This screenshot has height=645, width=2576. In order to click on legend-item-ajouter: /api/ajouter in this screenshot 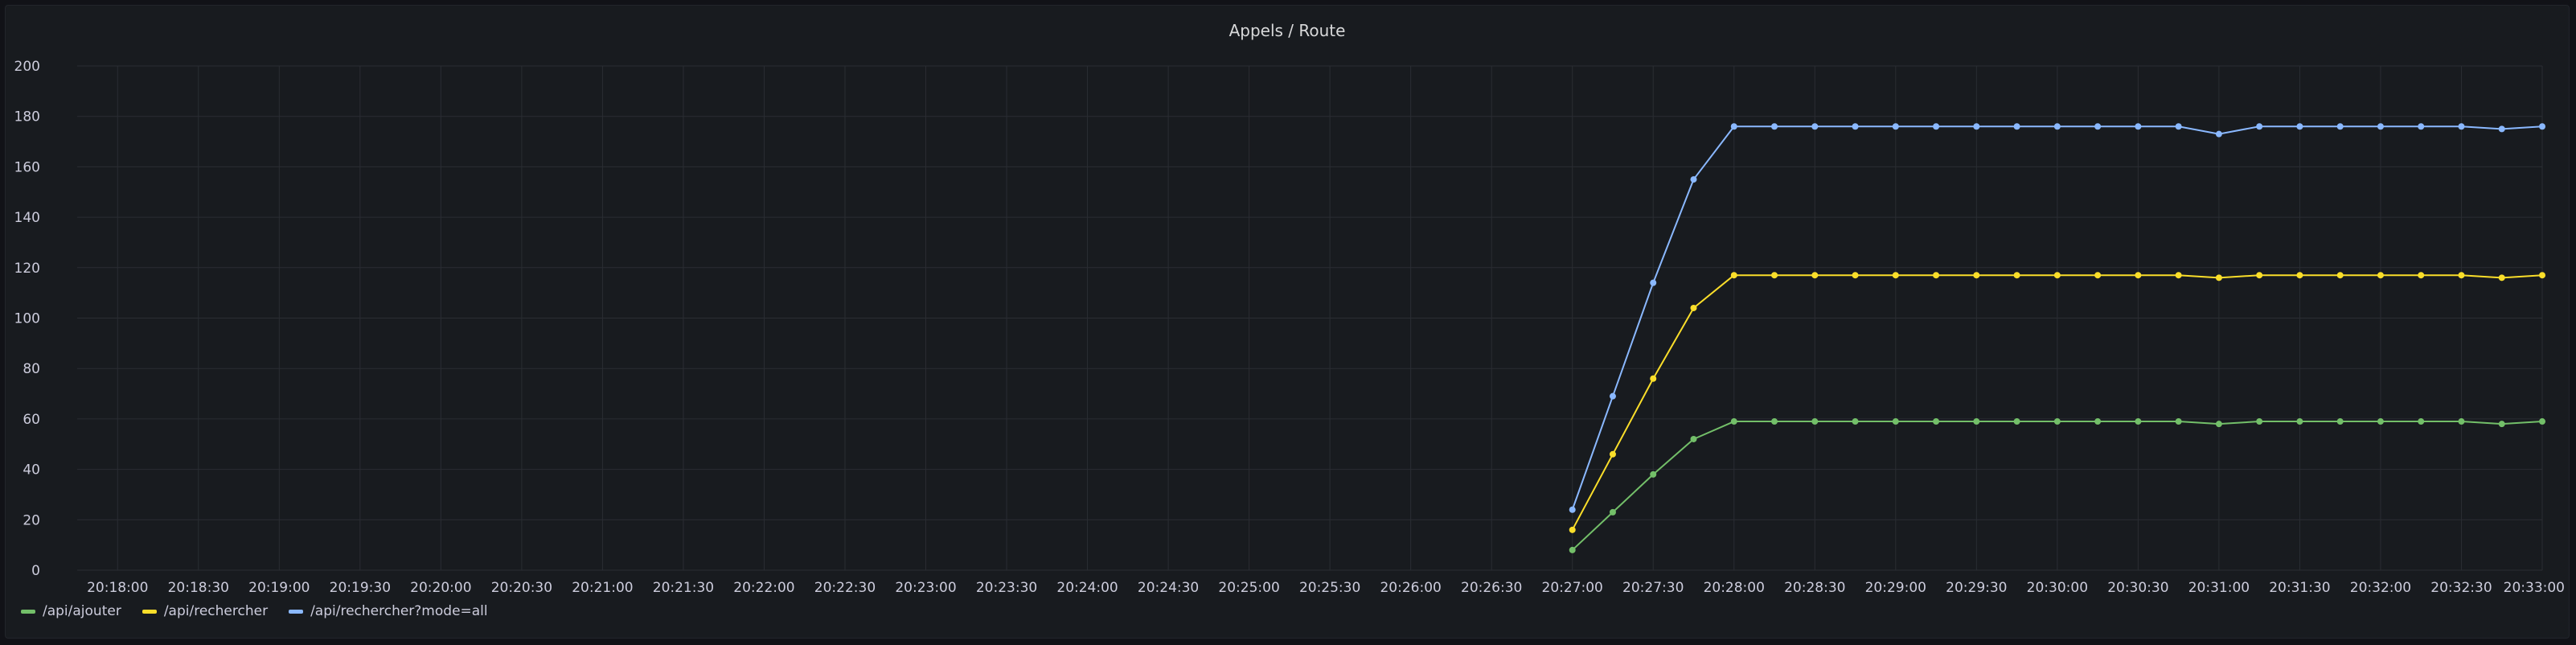, I will do `click(71, 611)`.